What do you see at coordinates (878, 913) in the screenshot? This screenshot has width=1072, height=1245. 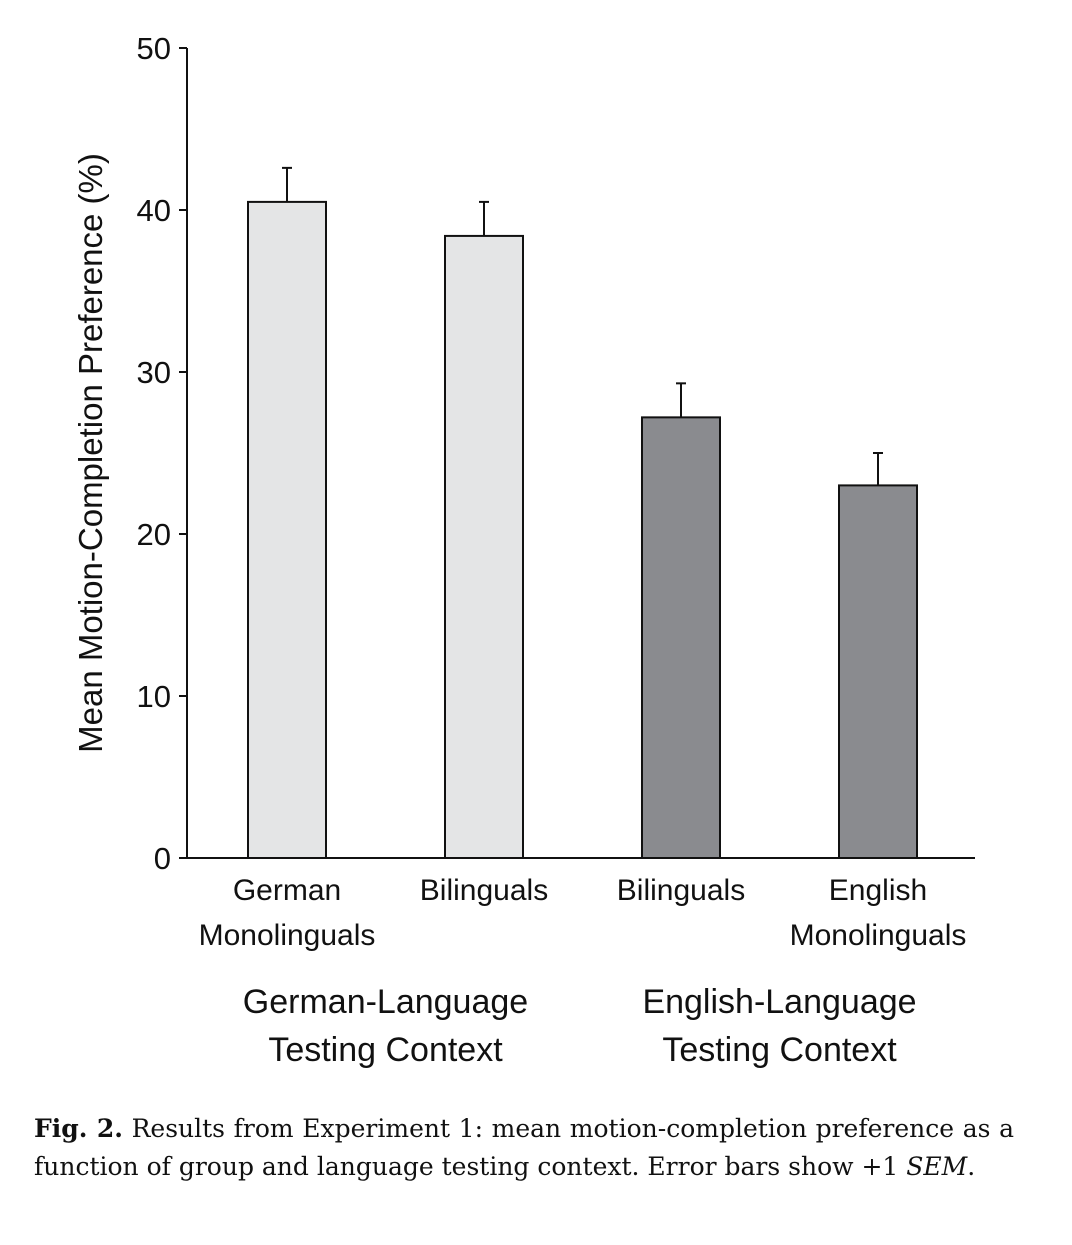 I see `x-category-label: English Monolinguals` at bounding box center [878, 913].